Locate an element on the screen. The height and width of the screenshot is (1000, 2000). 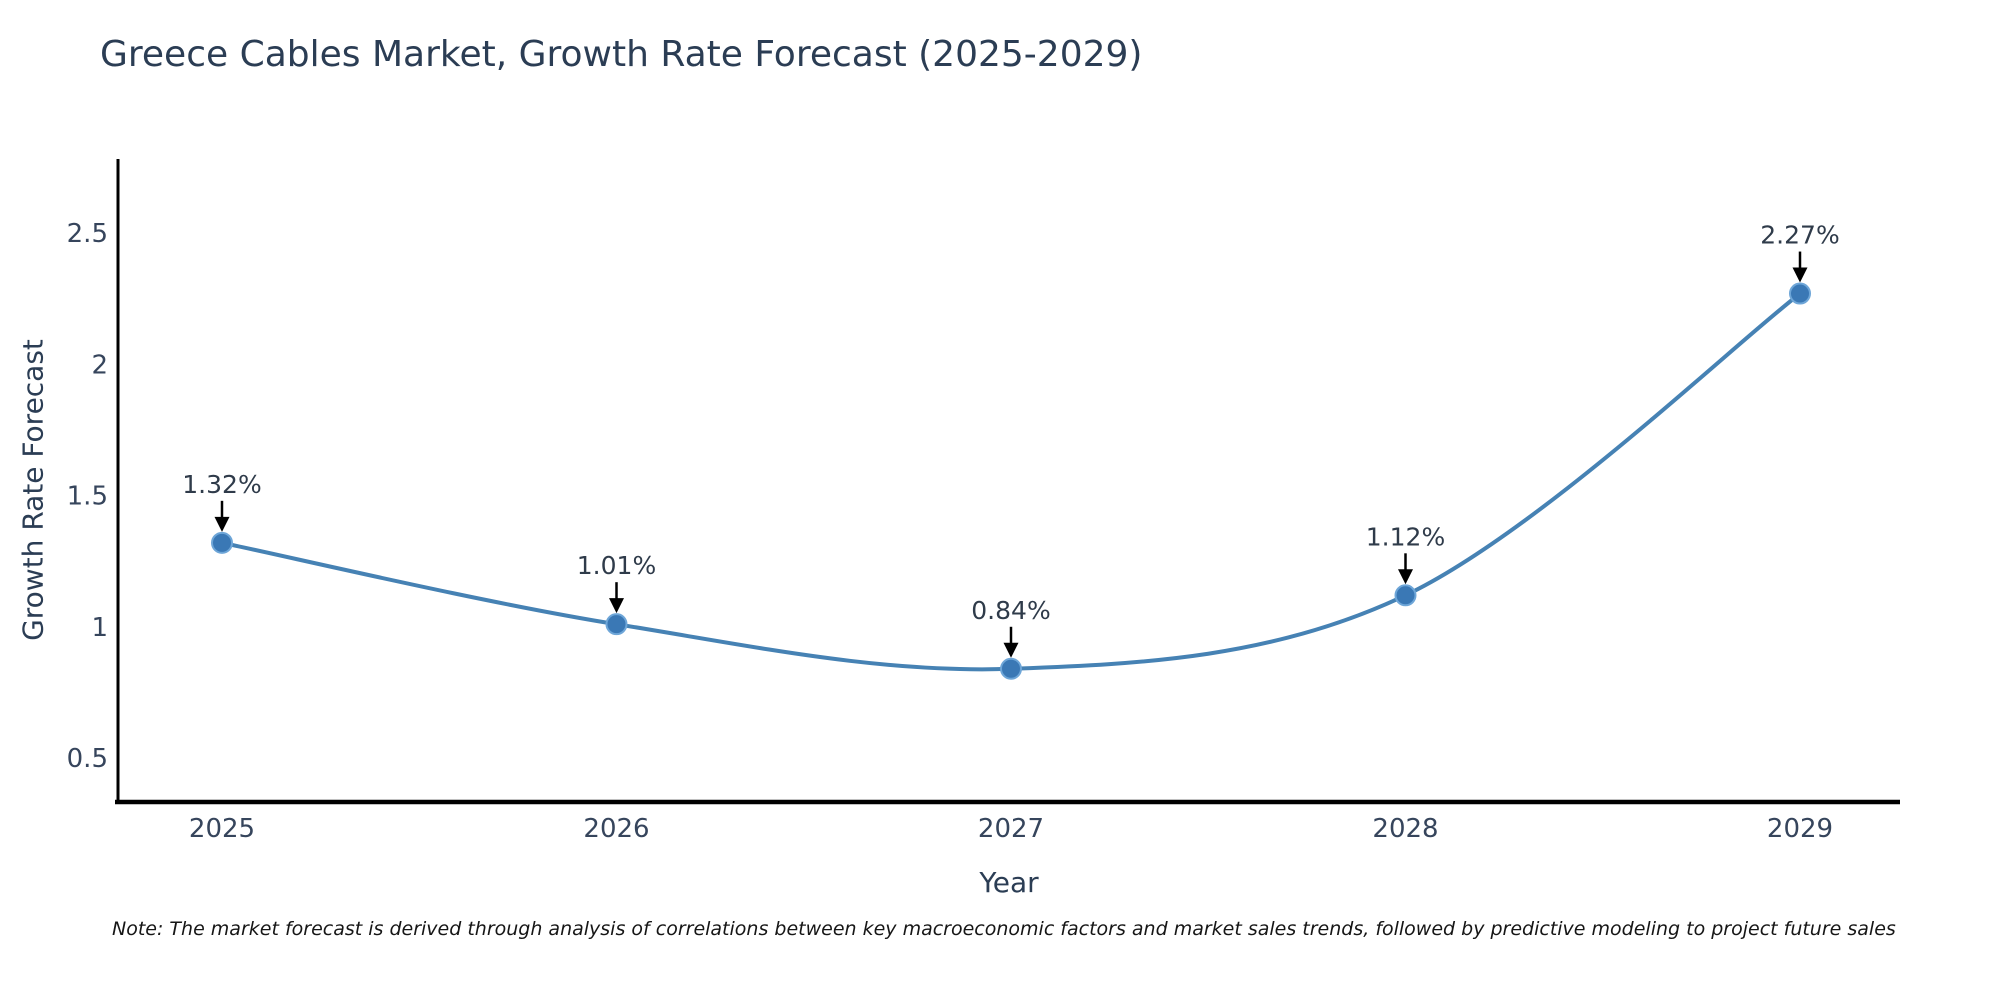
x-tick-label: 2029 is located at coordinates (1800, 829).